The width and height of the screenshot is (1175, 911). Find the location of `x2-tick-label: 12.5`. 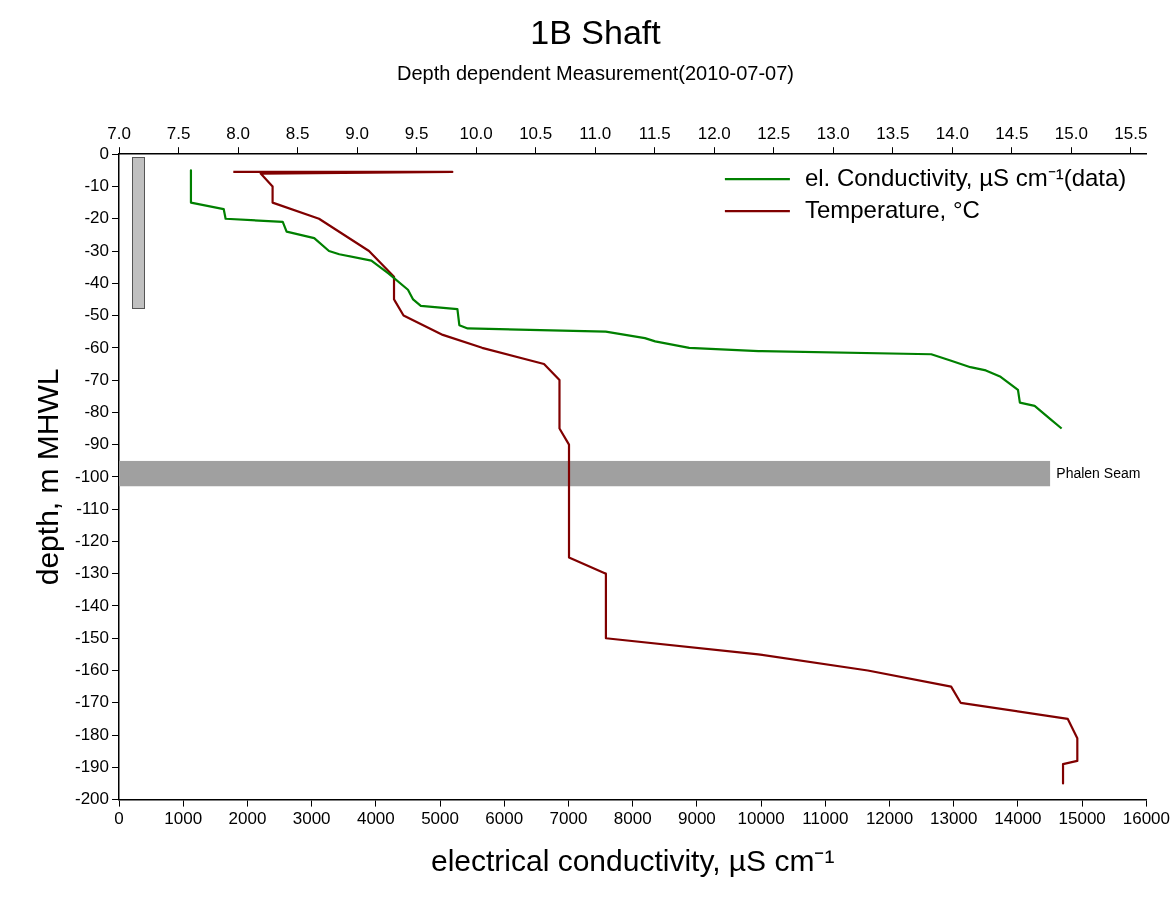

x2-tick-label: 12.5 is located at coordinates (774, 133).